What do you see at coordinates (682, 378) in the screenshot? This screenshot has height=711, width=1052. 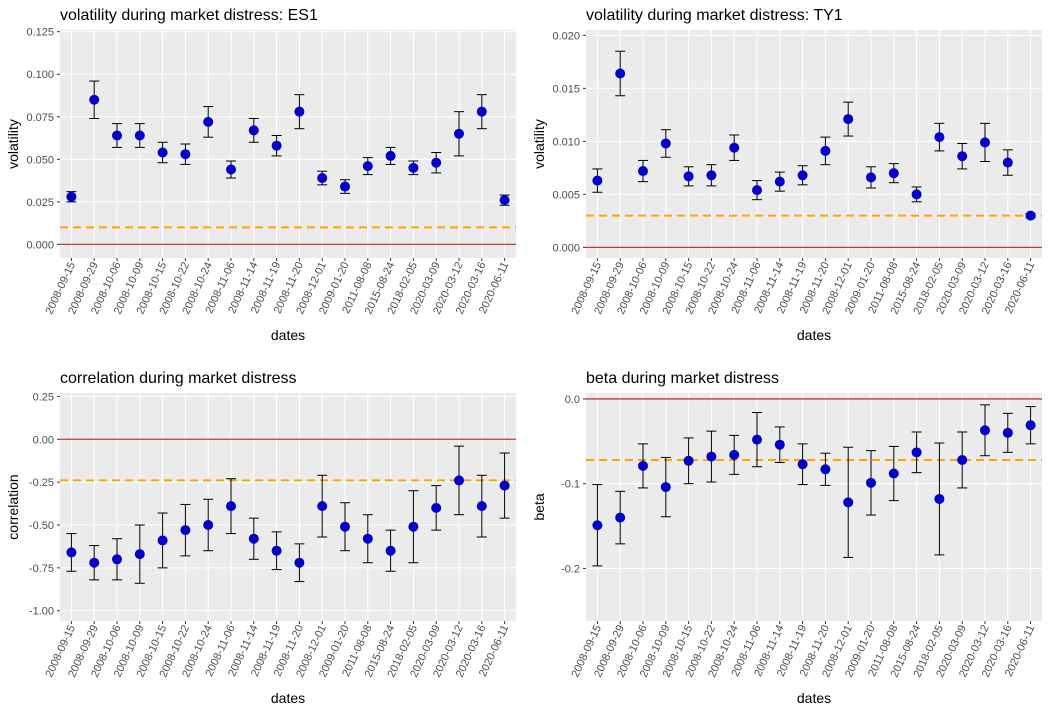 I see `chart-title: beta during market distress` at bounding box center [682, 378].